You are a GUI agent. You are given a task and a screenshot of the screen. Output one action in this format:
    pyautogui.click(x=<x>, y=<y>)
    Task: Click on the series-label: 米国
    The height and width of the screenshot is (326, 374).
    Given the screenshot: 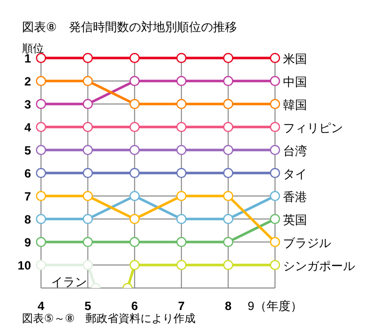 What is the action you would take?
    pyautogui.click(x=295, y=59)
    